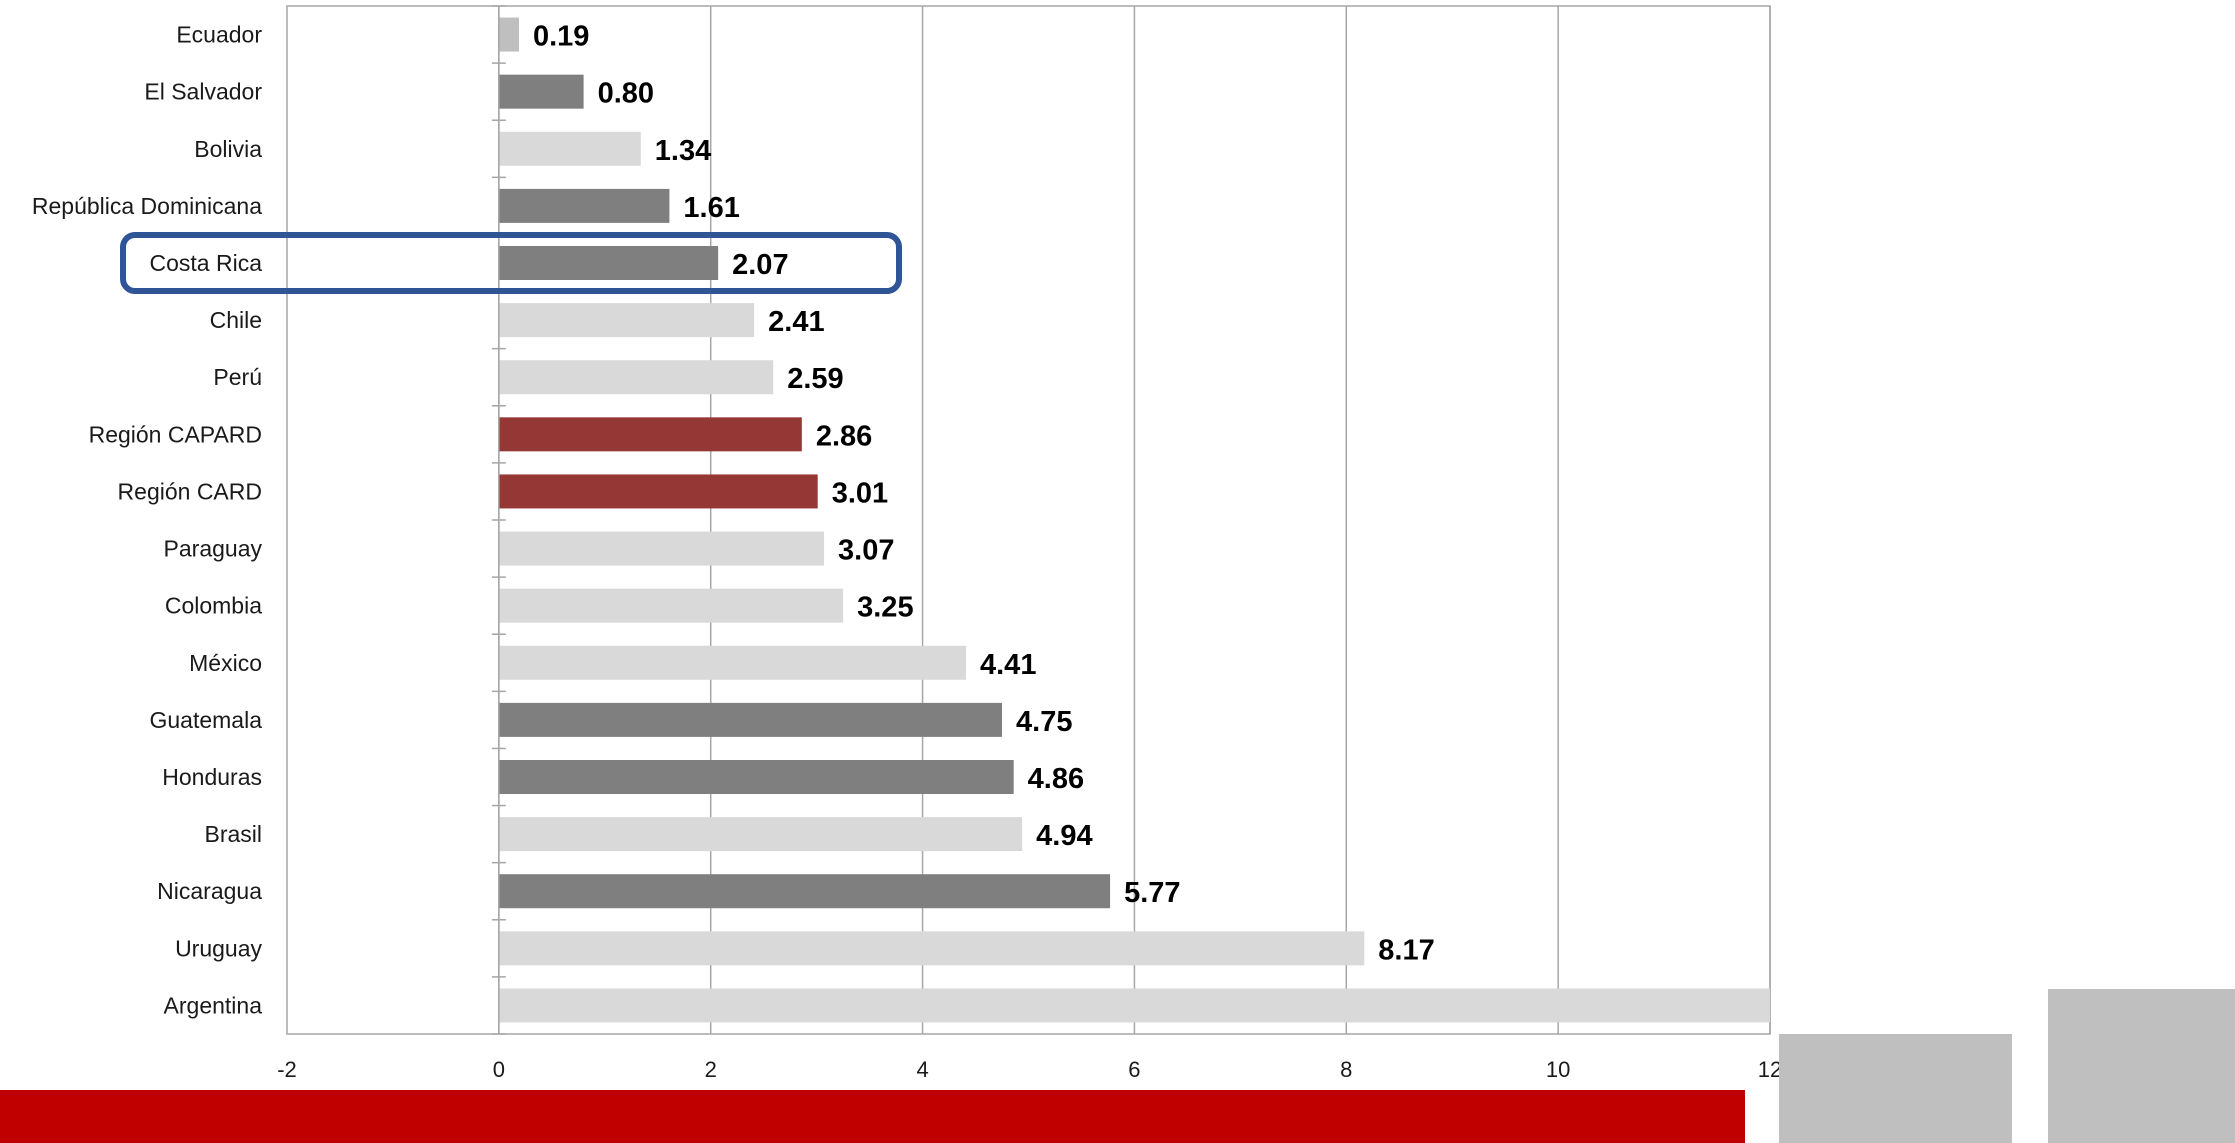 The height and width of the screenshot is (1143, 2235). What do you see at coordinates (1008, 665) in the screenshot?
I see `value-label-11: 4.41` at bounding box center [1008, 665].